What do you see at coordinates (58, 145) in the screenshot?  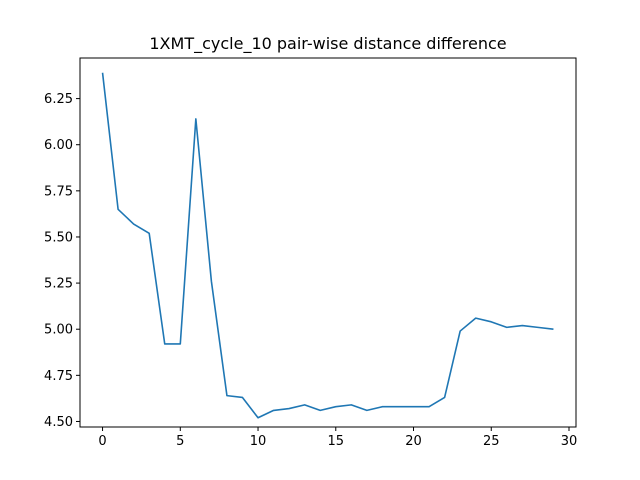 I see `y-tick-label: 6.00` at bounding box center [58, 145].